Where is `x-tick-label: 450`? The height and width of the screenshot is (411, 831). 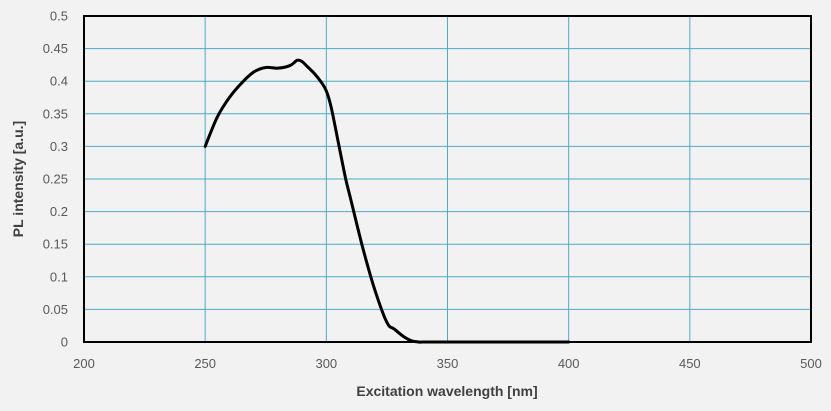 x-tick-label: 450 is located at coordinates (690, 363).